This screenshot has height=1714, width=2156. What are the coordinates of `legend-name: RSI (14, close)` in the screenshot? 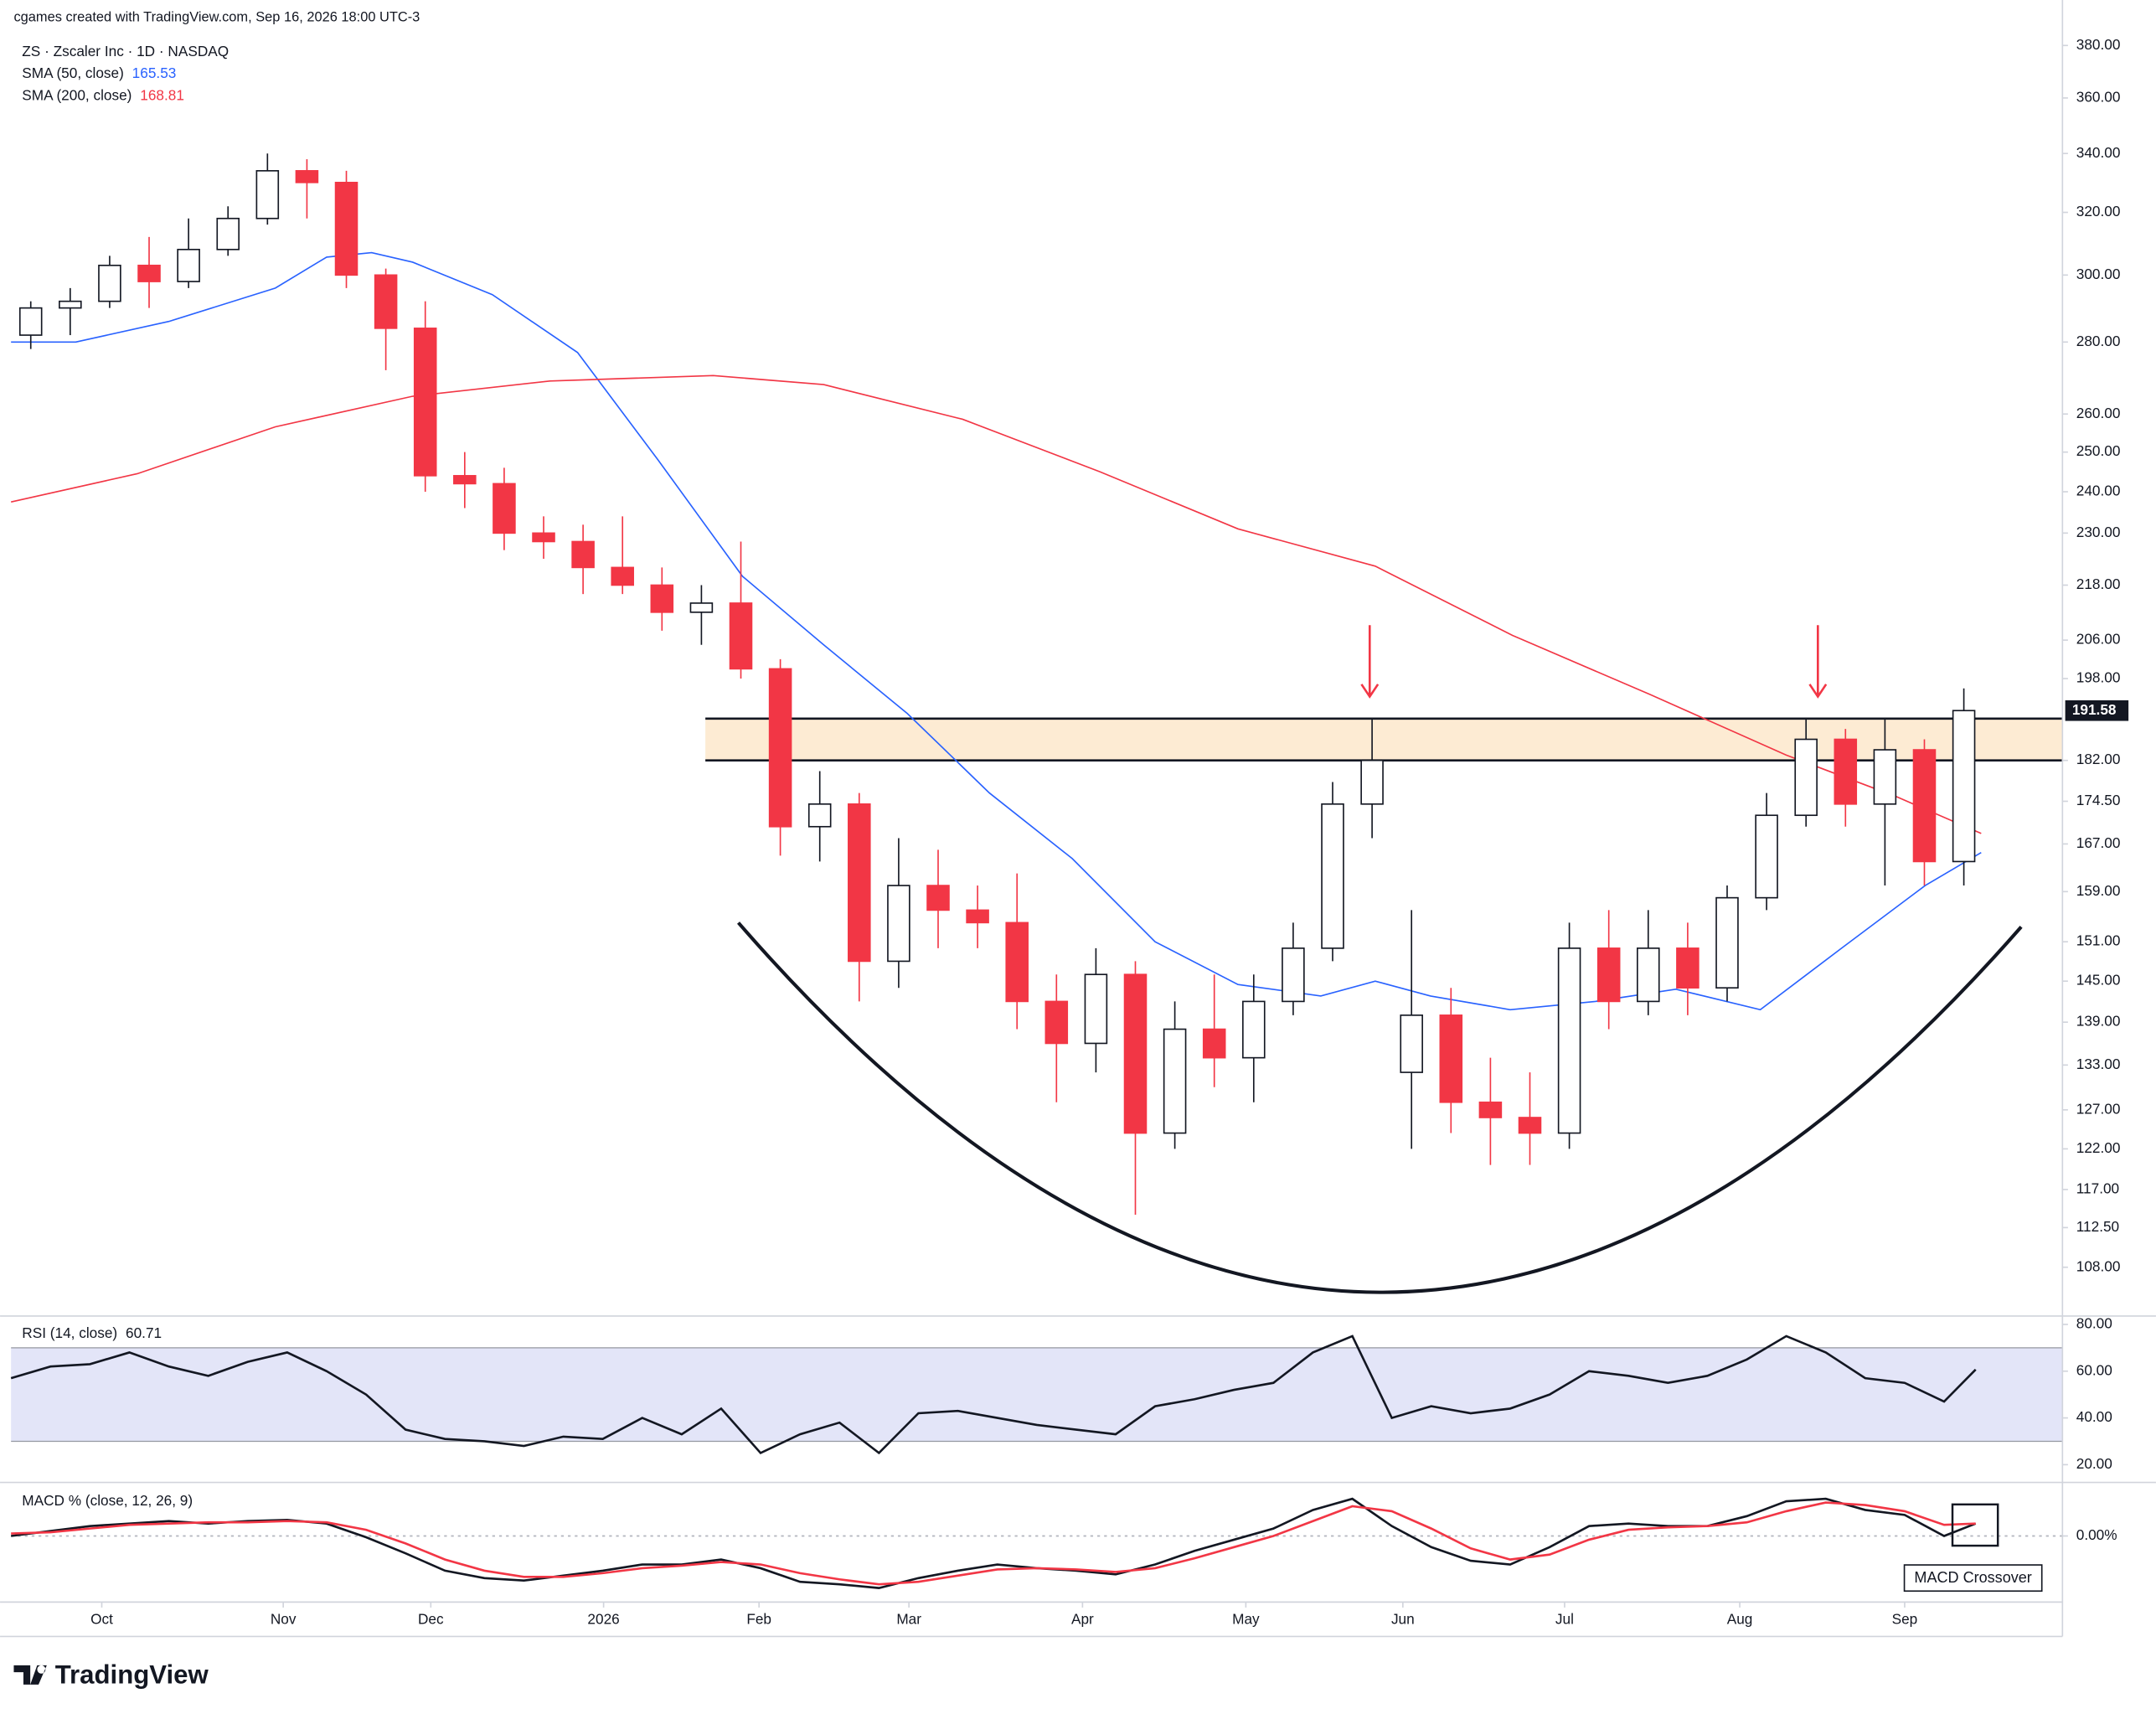 It's located at (69, 1332).